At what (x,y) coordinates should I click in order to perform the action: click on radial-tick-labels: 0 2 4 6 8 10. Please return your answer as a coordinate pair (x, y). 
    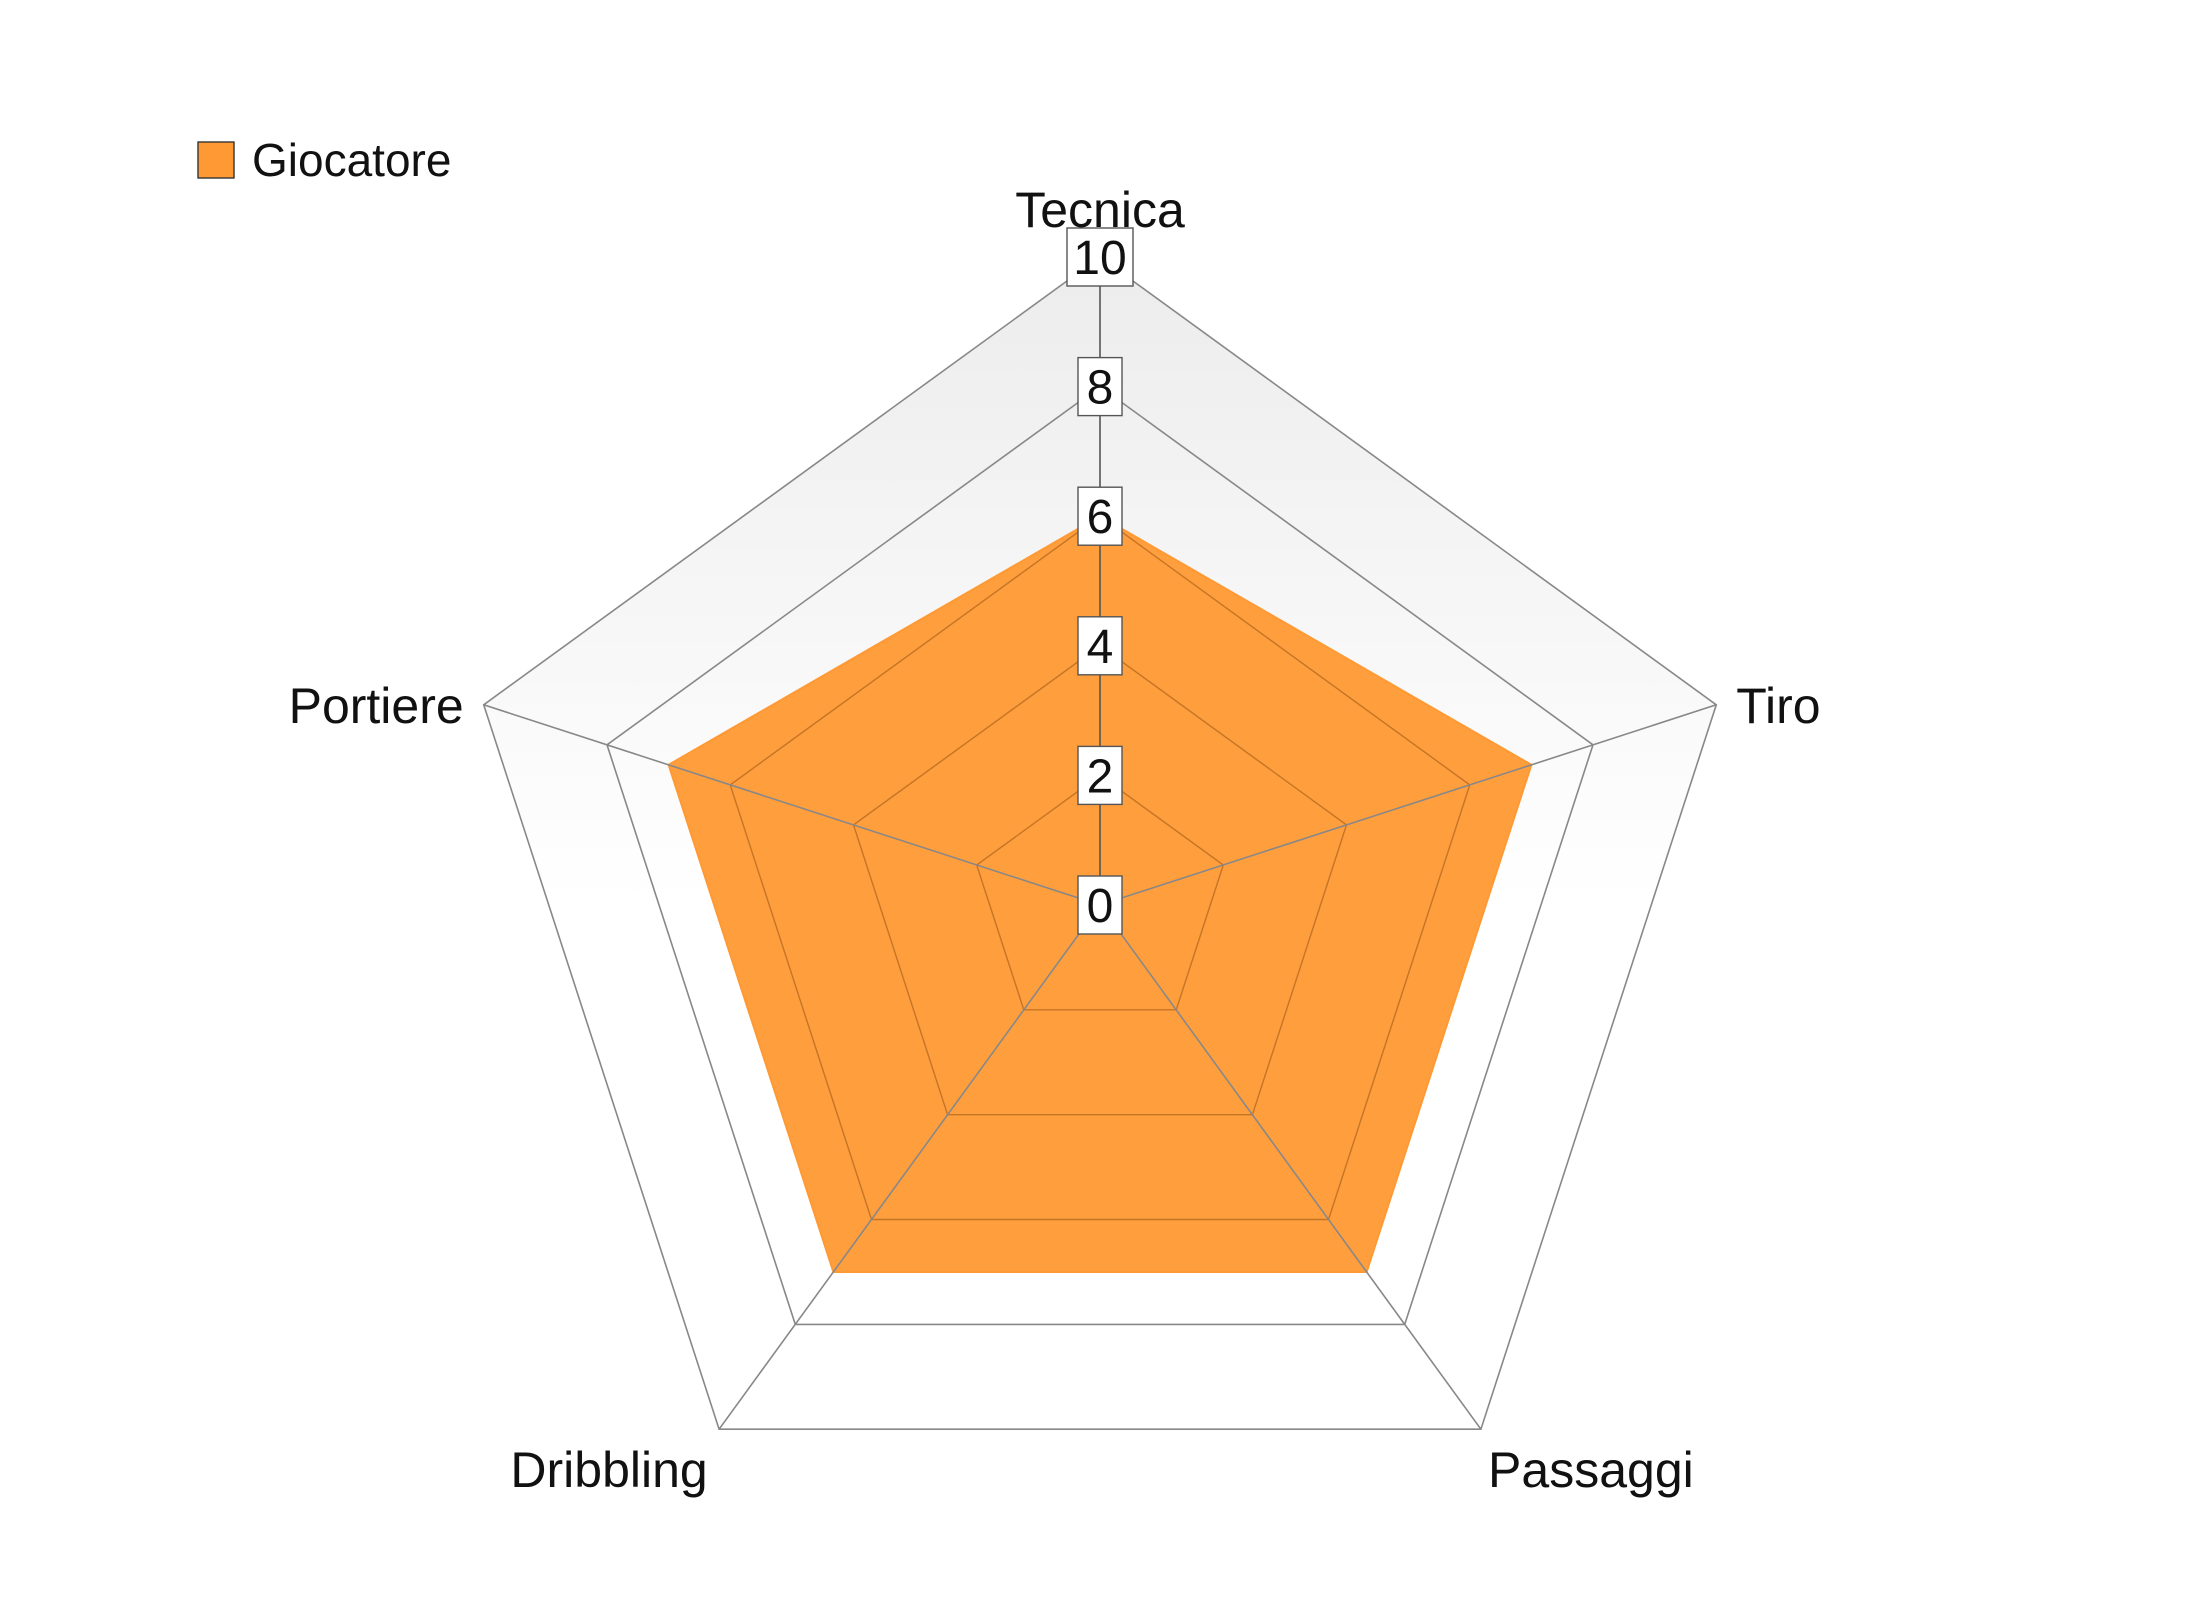
    Looking at the image, I should click on (1100, 581).